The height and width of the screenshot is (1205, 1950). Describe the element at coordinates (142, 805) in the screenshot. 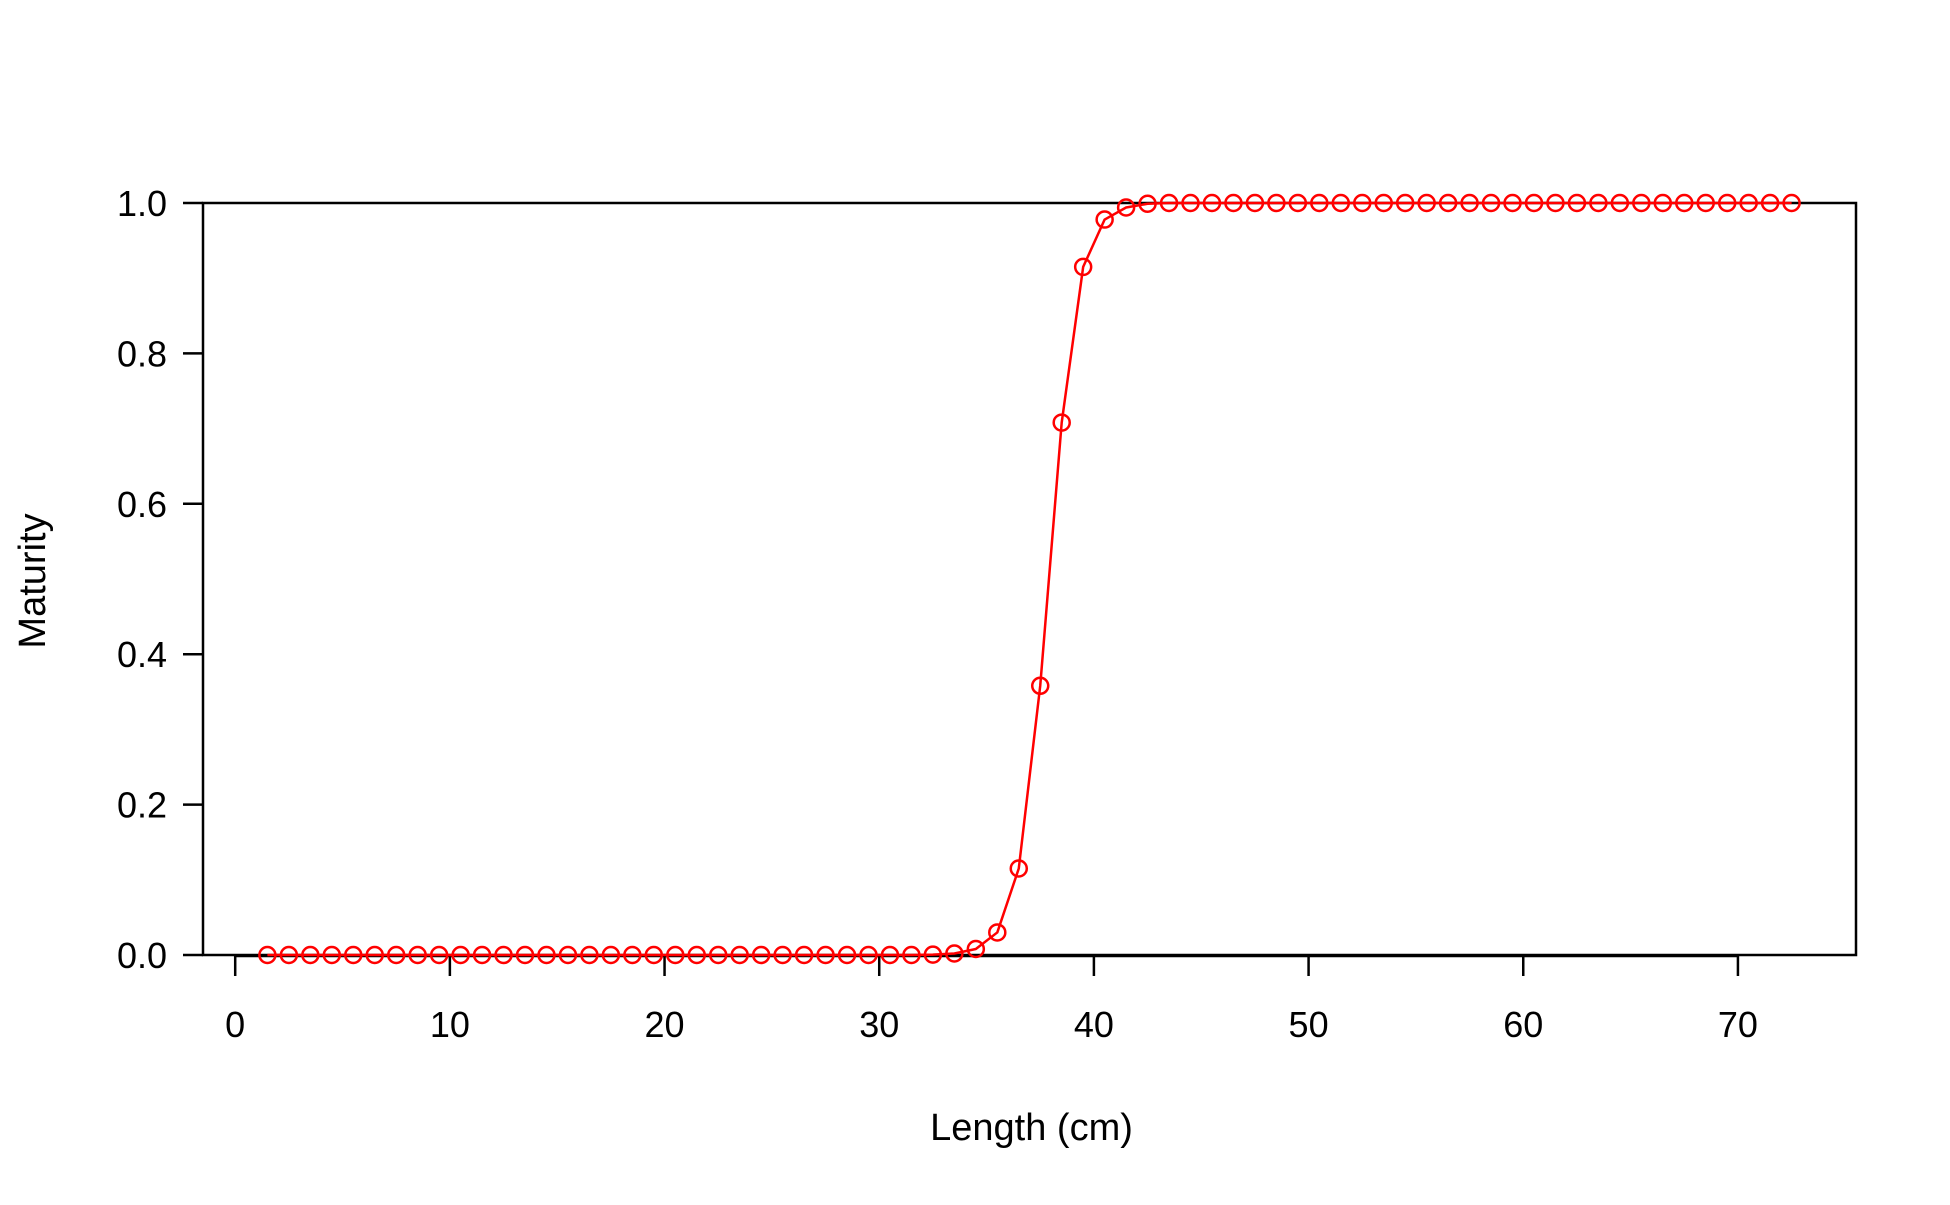

I see `y-tick-label: 0.2` at that location.